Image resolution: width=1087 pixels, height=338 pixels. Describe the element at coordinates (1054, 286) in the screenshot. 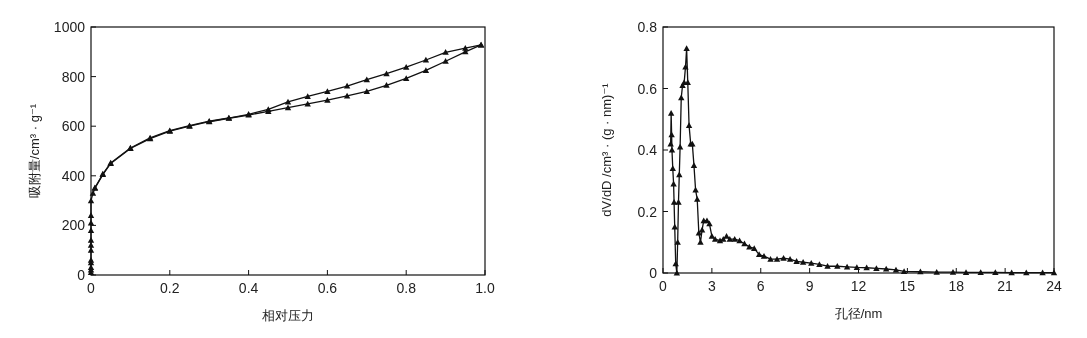

I see `x-tick-label: 24` at that location.